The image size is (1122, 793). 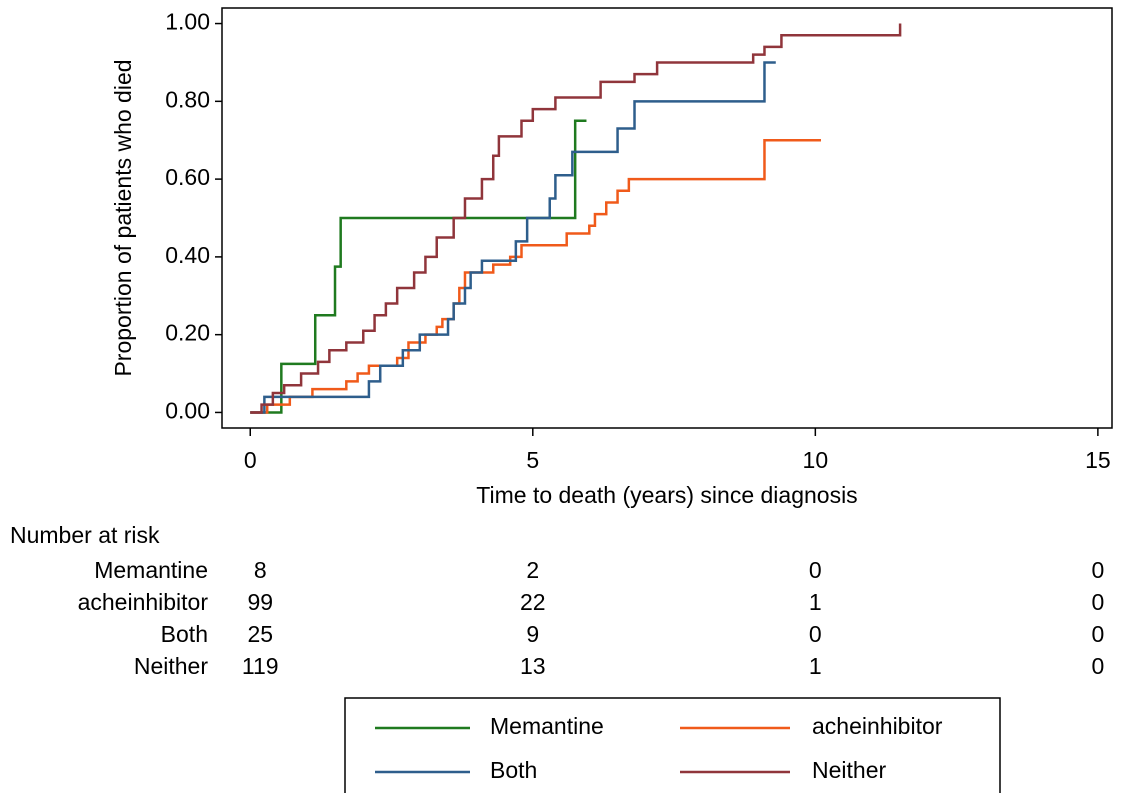 I want to click on y-tick-label: 0.20, so click(x=187, y=333).